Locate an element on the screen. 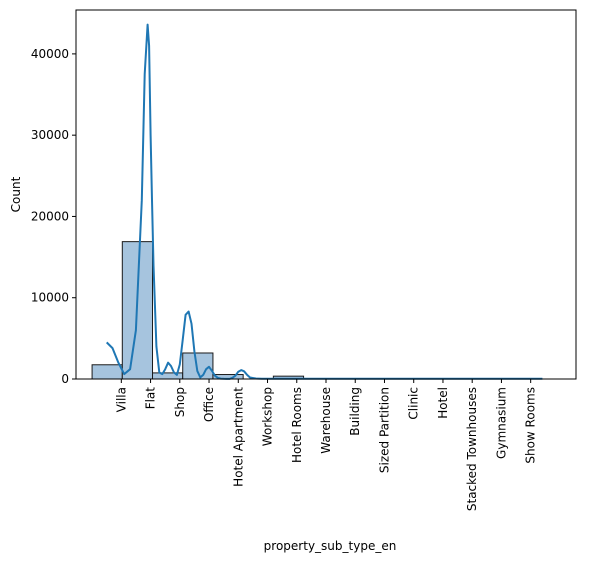 This screenshot has width=589, height=562. y-tick-label: 30000 is located at coordinates (50, 135).